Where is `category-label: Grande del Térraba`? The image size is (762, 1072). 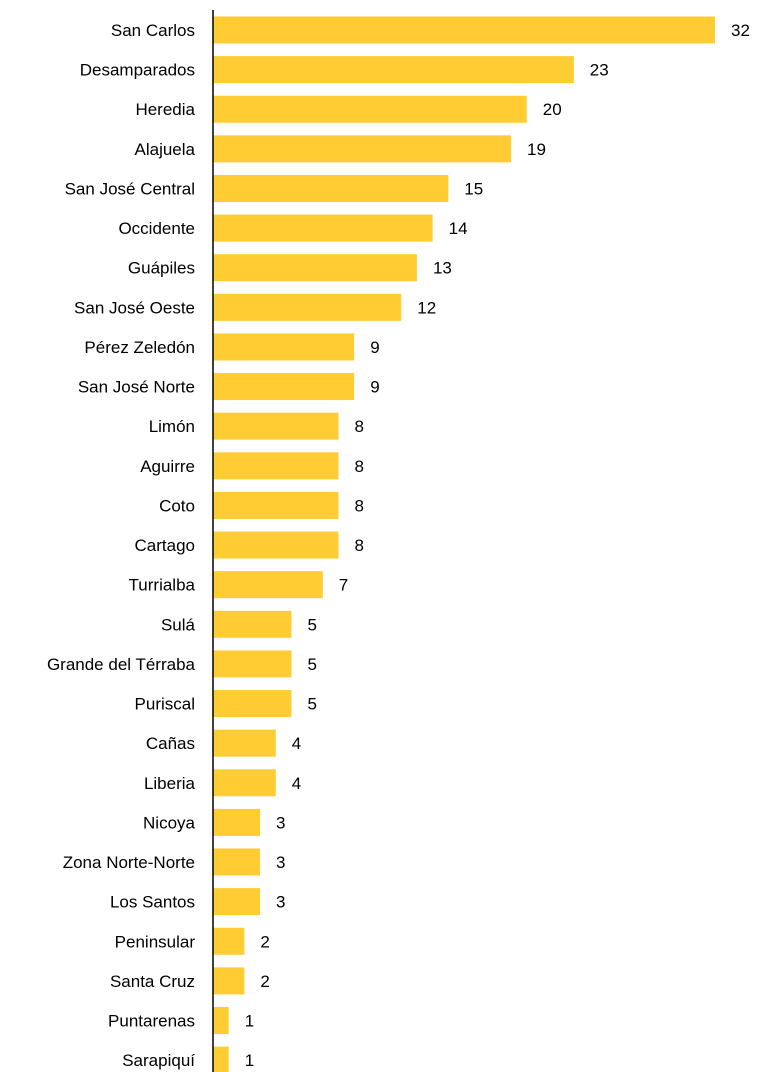 category-label: Grande del Térraba is located at coordinates (121, 664).